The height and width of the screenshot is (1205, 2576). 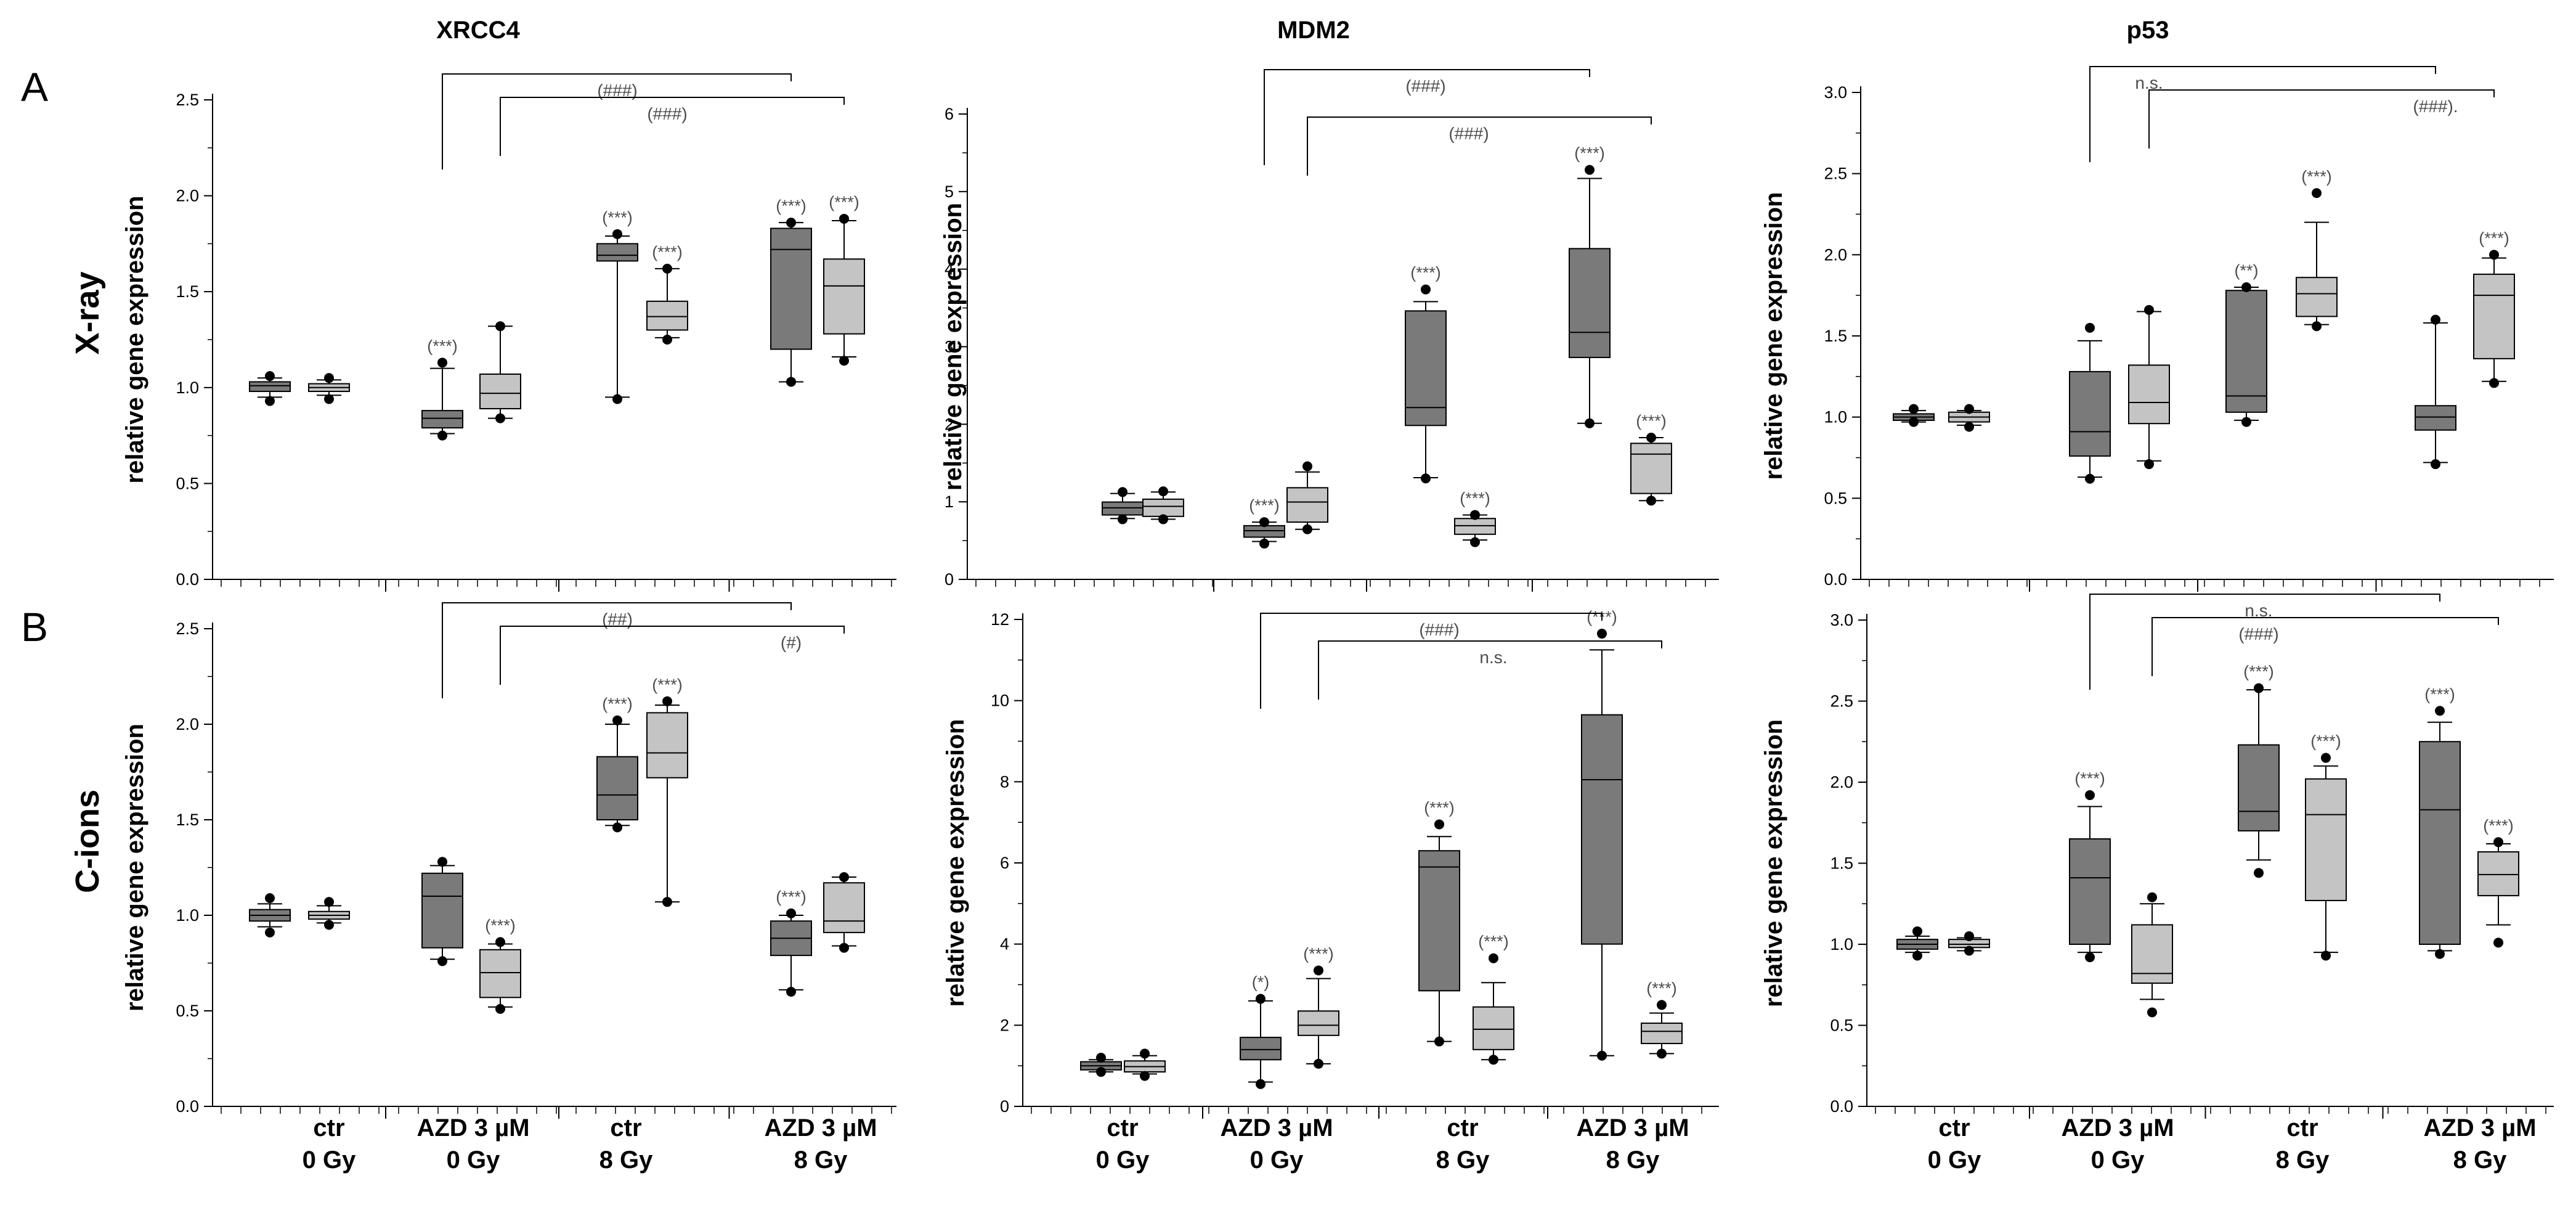 What do you see at coordinates (2258, 610) in the screenshot?
I see `bracket-label: n.s.` at bounding box center [2258, 610].